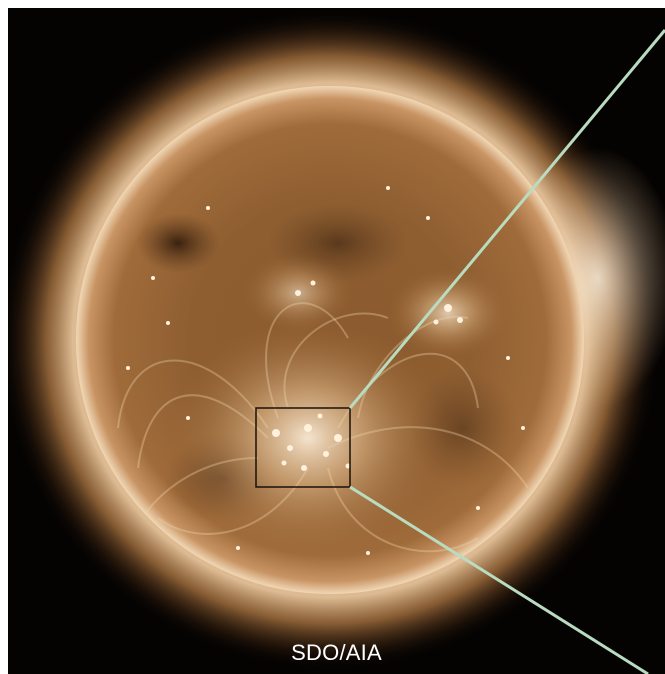 The image size is (665, 674). Describe the element at coordinates (336, 652) in the screenshot. I see `image-caption: SDO/AIA` at that location.